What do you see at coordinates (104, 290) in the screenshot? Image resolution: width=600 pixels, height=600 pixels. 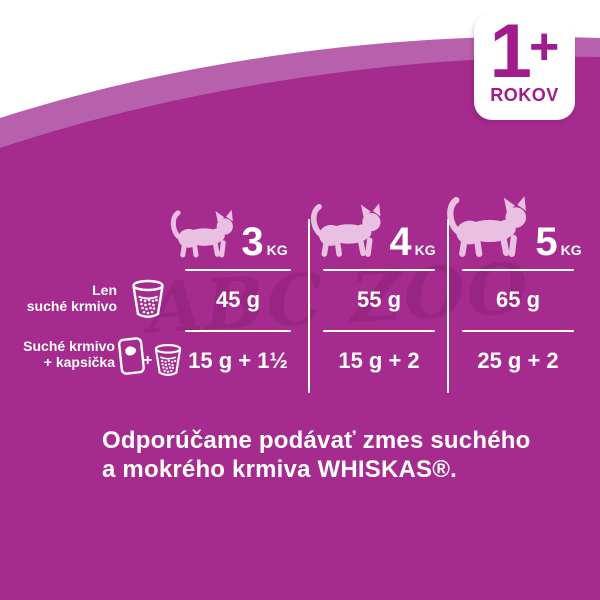 I see `row-label-line: Len` at bounding box center [104, 290].